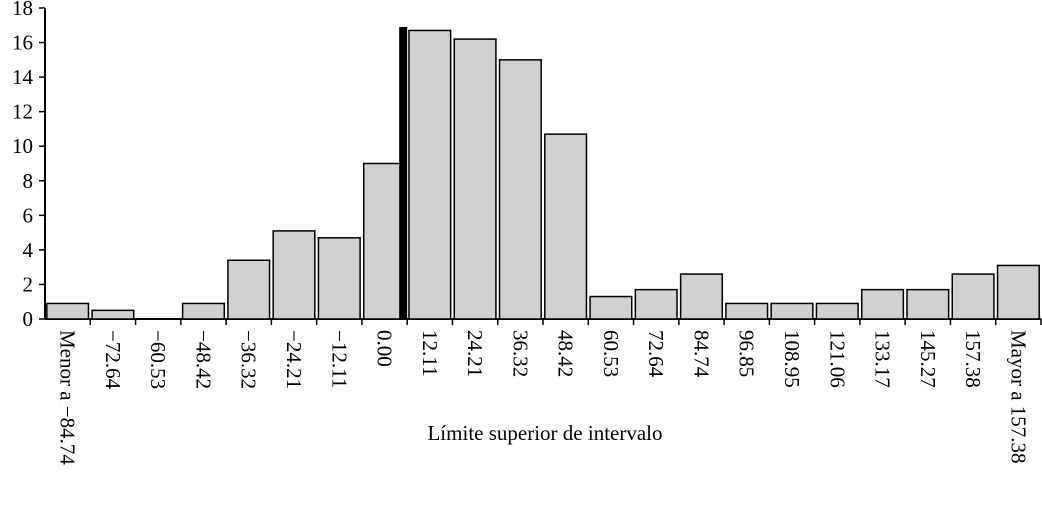 The width and height of the screenshot is (1042, 509). What do you see at coordinates (28, 215) in the screenshot?
I see `y-tick-label: 6` at bounding box center [28, 215].